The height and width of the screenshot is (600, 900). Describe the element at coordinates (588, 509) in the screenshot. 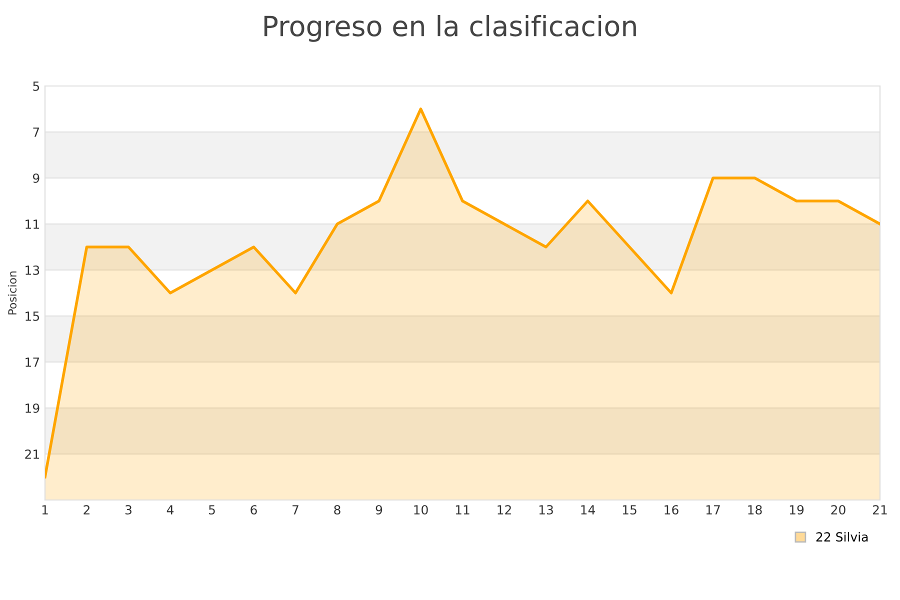

I see `x-tick-label: 14` at that location.